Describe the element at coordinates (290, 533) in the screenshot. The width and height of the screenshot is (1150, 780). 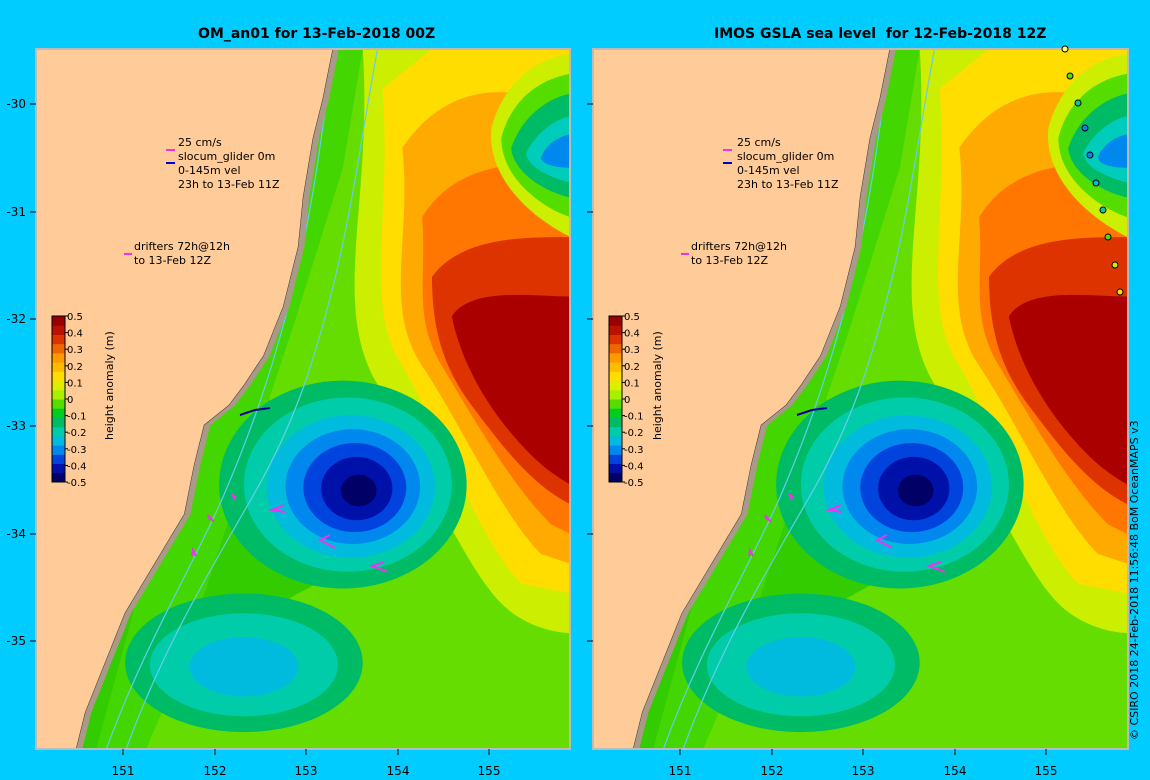
I see `drifter-tracks-left` at that location.